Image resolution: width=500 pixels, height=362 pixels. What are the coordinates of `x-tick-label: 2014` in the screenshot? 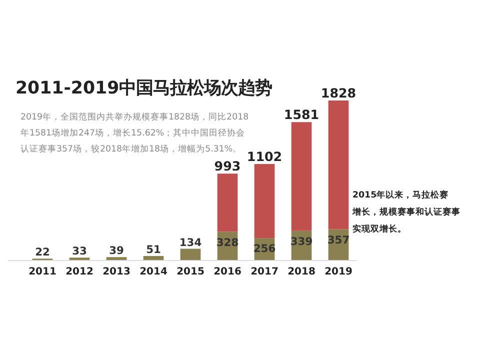 It's located at (154, 272).